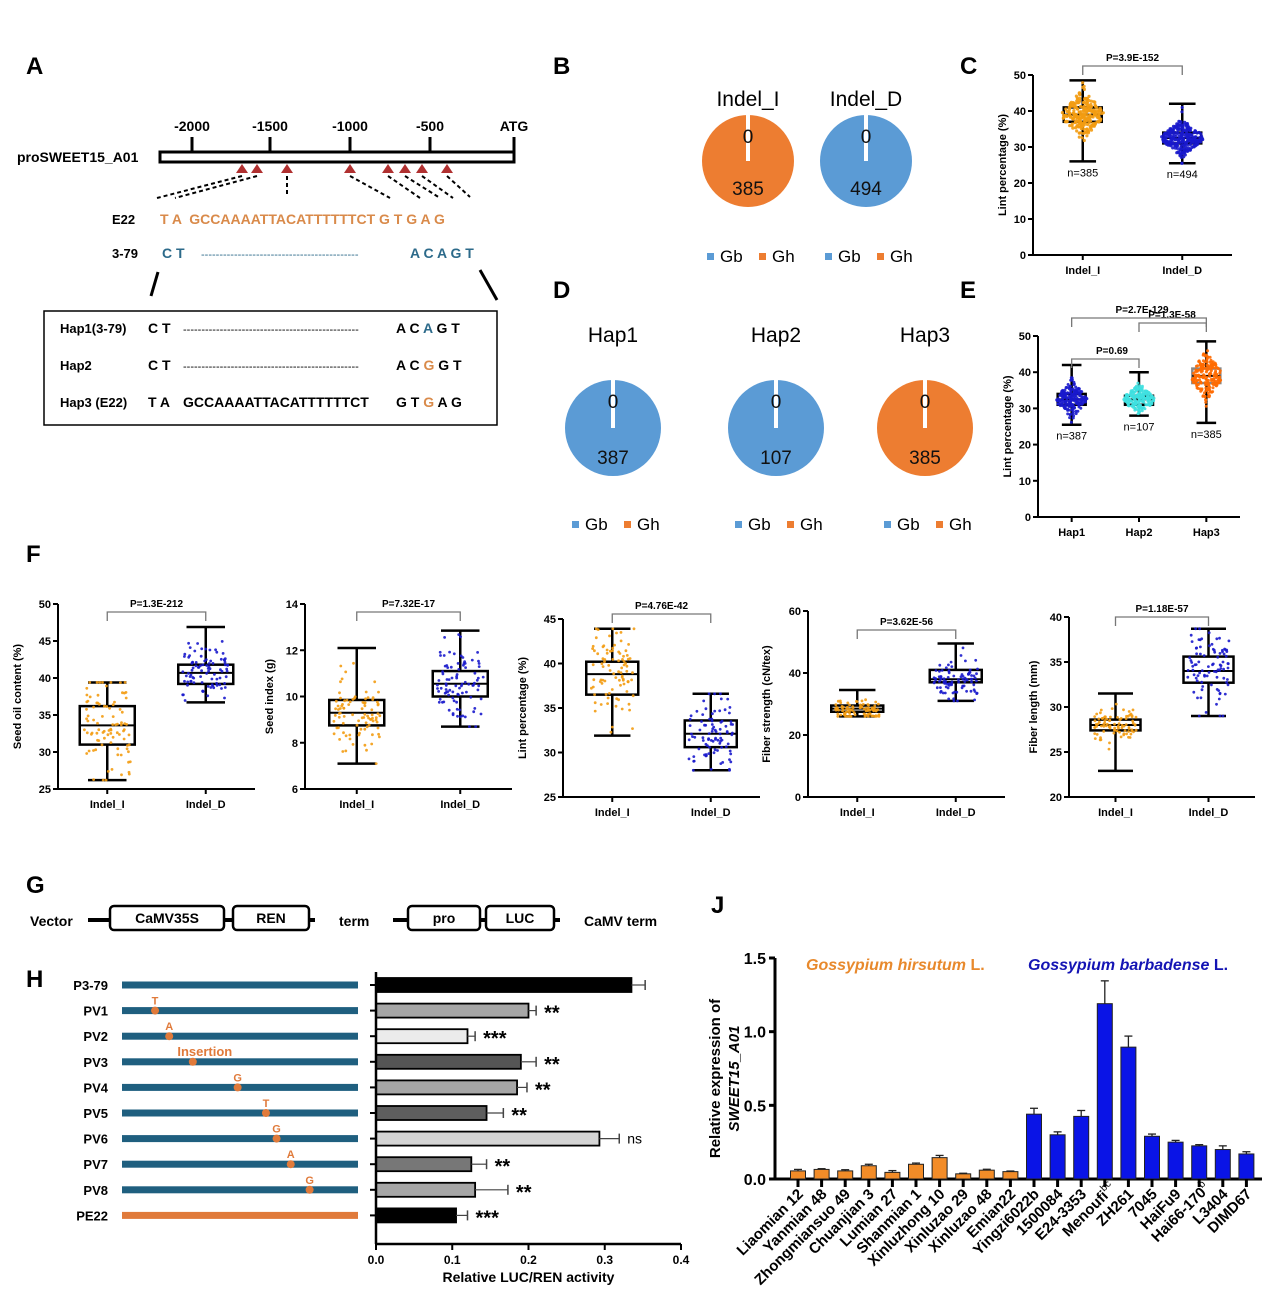 Image resolution: width=1266 pixels, height=1313 pixels. What do you see at coordinates (880, 256) in the screenshot?
I see `legend-swatch-gh` at bounding box center [880, 256].